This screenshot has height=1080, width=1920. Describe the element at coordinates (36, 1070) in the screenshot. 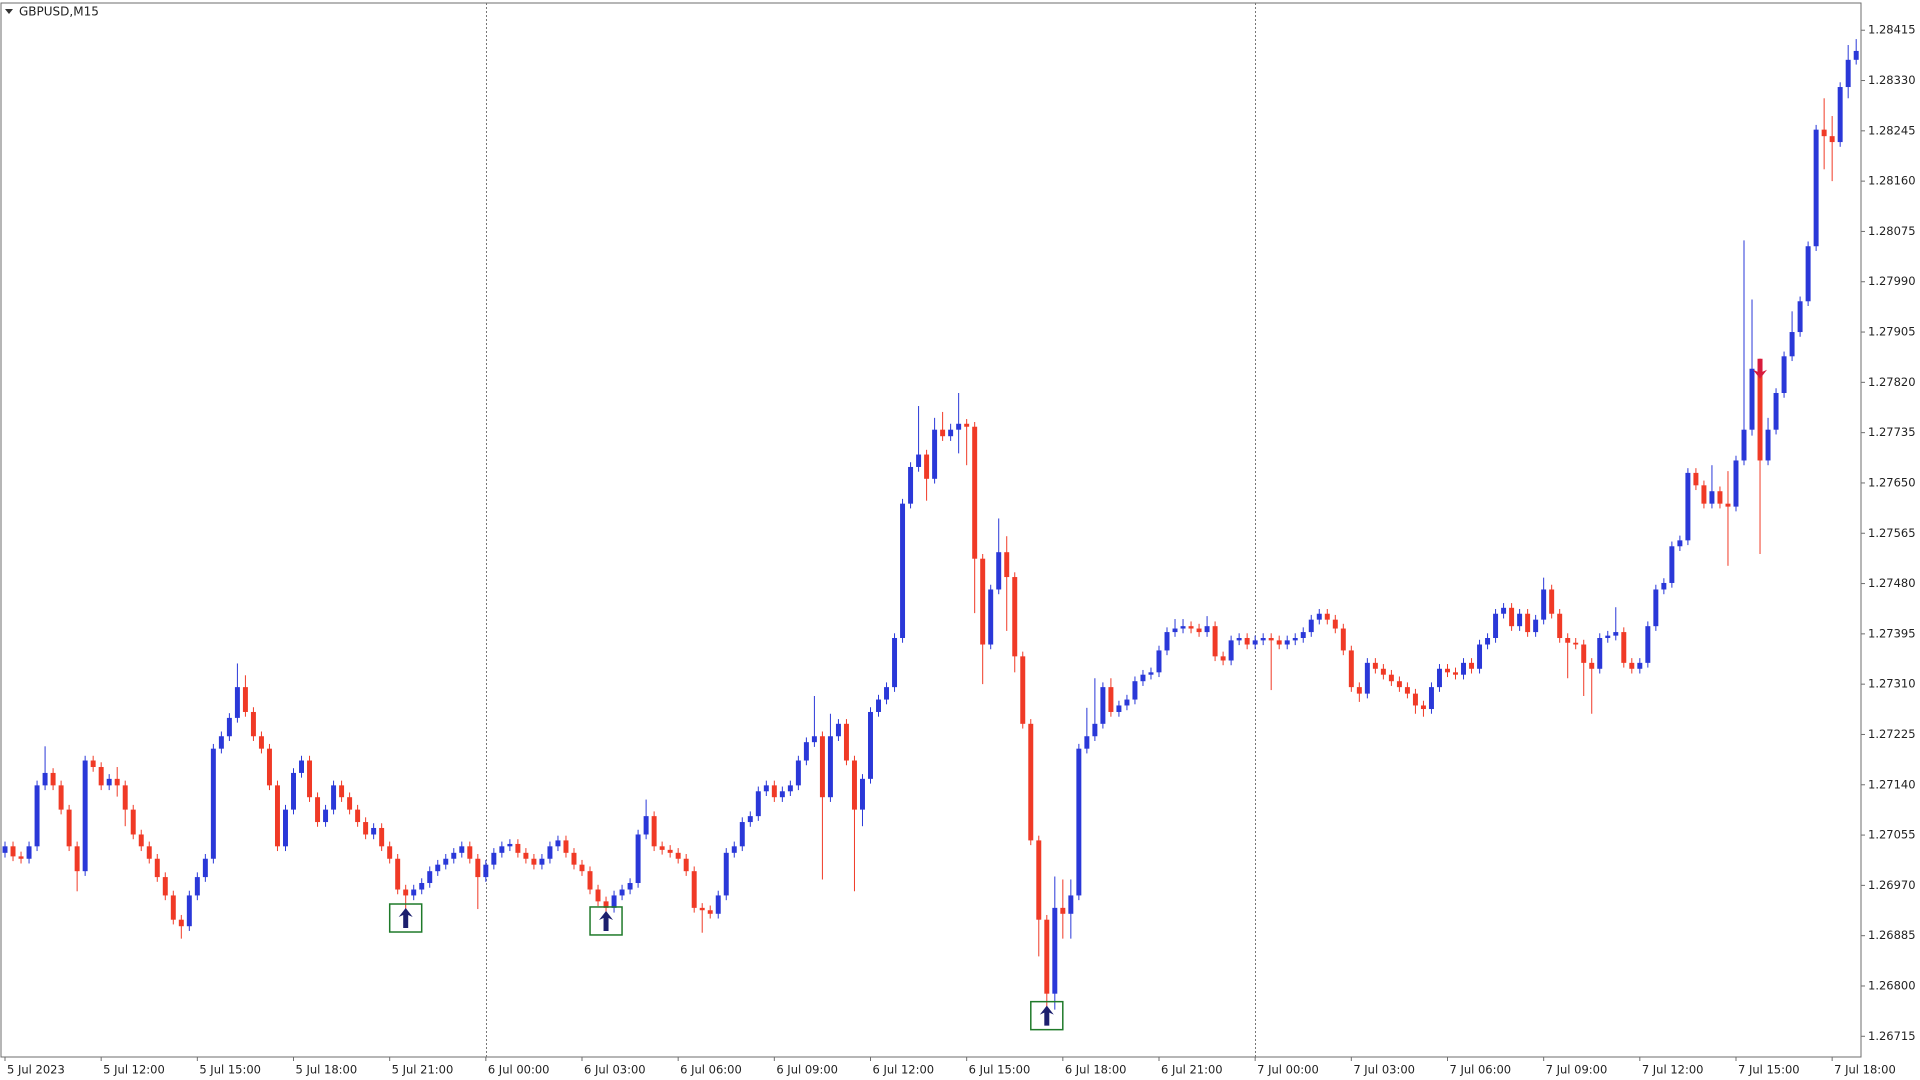

I see `x-tick-label: 5 Jul 2023` at that location.